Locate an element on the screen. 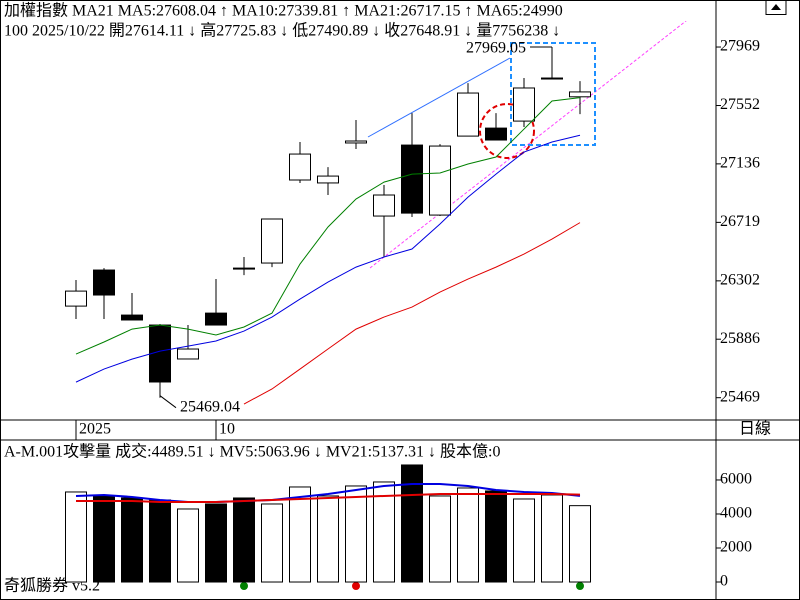 Image resolution: width=800 pixels, height=600 pixels. legend-entry: A-M.001攻擊量 is located at coordinates (57, 452).